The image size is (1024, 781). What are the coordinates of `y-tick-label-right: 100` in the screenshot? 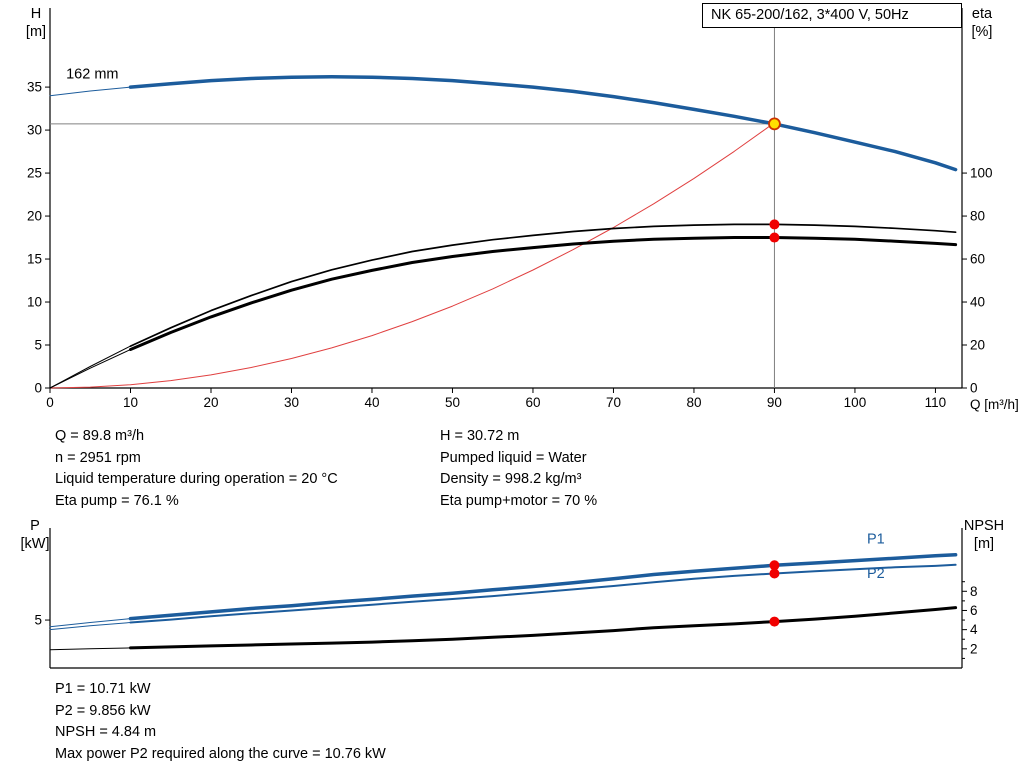 It's located at (981, 173).